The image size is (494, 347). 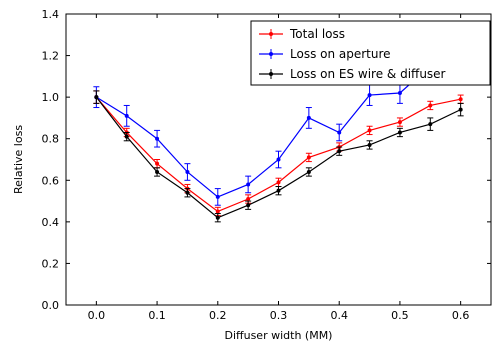 What do you see at coordinates (51, 139) in the screenshot?
I see `y-tick-label: 0.8` at bounding box center [51, 139].